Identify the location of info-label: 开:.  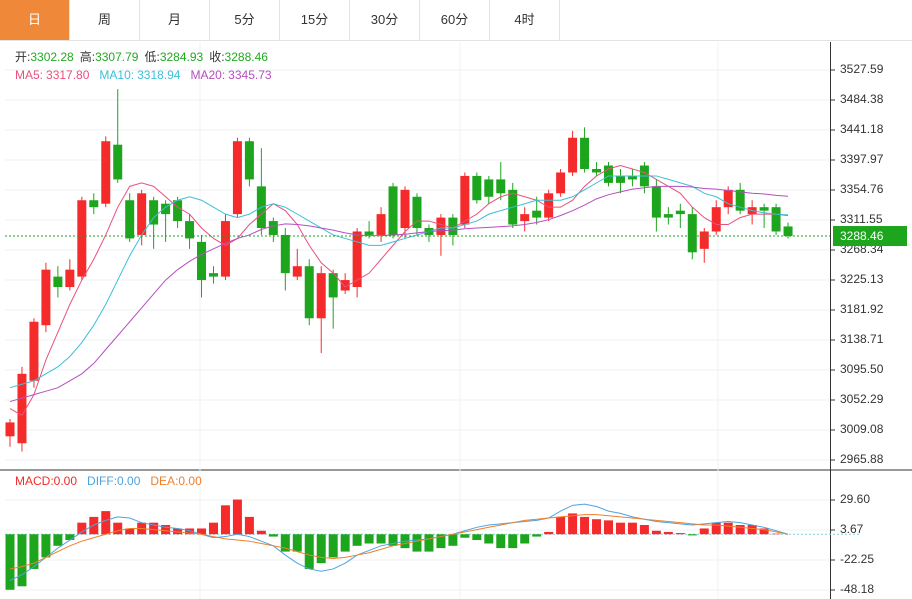
(22, 57).